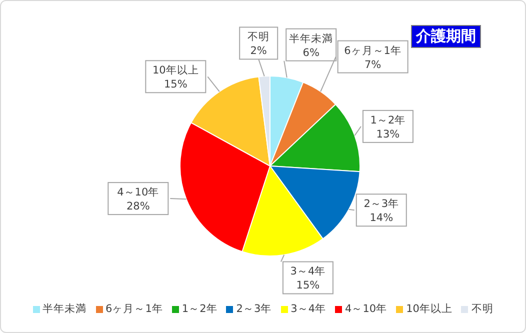 This screenshot has width=526, height=333. I want to click on slice-label: 4～10年, so click(138, 192).